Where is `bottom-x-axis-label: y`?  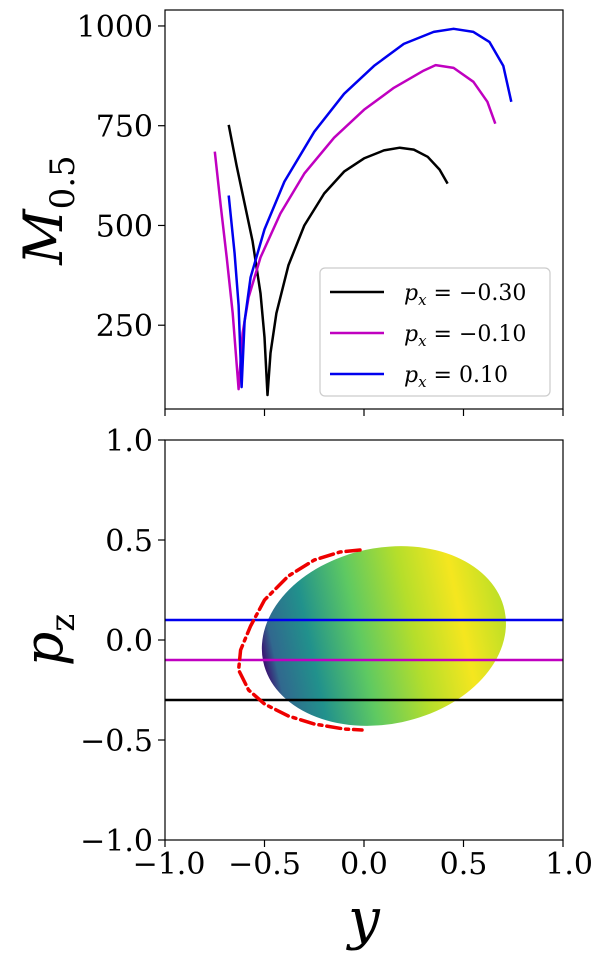
bottom-x-axis-label: y is located at coordinates (363, 919).